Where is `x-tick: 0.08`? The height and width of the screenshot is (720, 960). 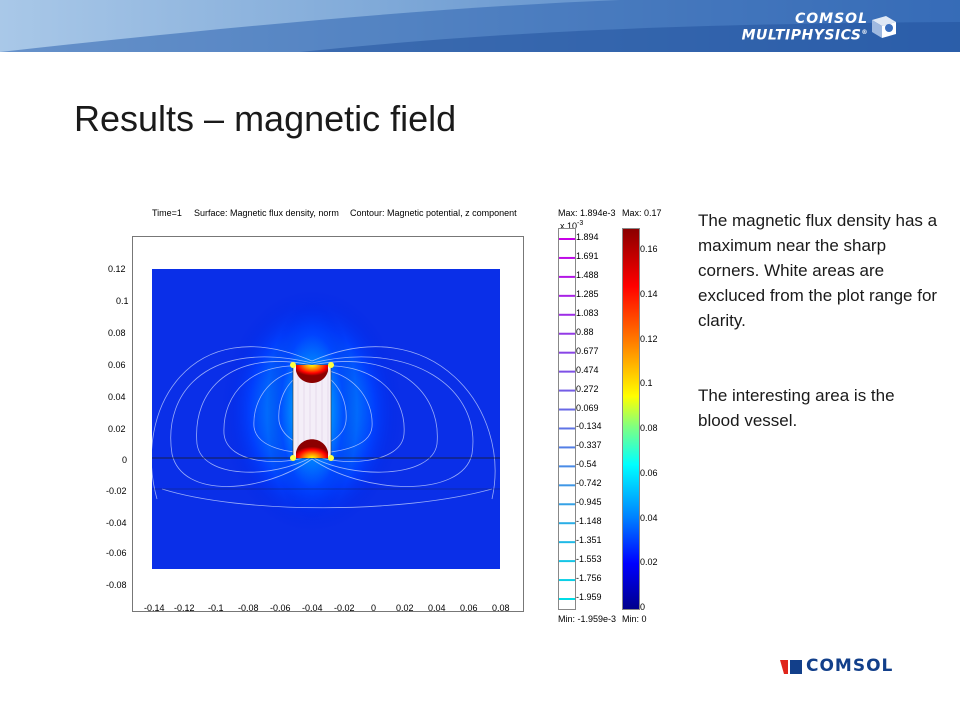
x-tick: 0.08 is located at coordinates (501, 608).